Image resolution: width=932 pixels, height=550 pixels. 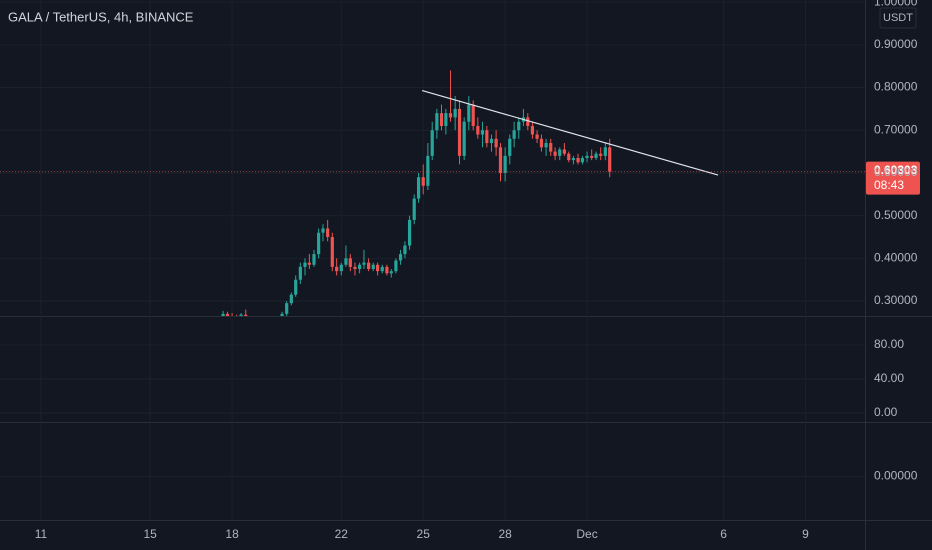 What do you see at coordinates (232, 534) in the screenshot?
I see `x-tick-label: 18` at bounding box center [232, 534].